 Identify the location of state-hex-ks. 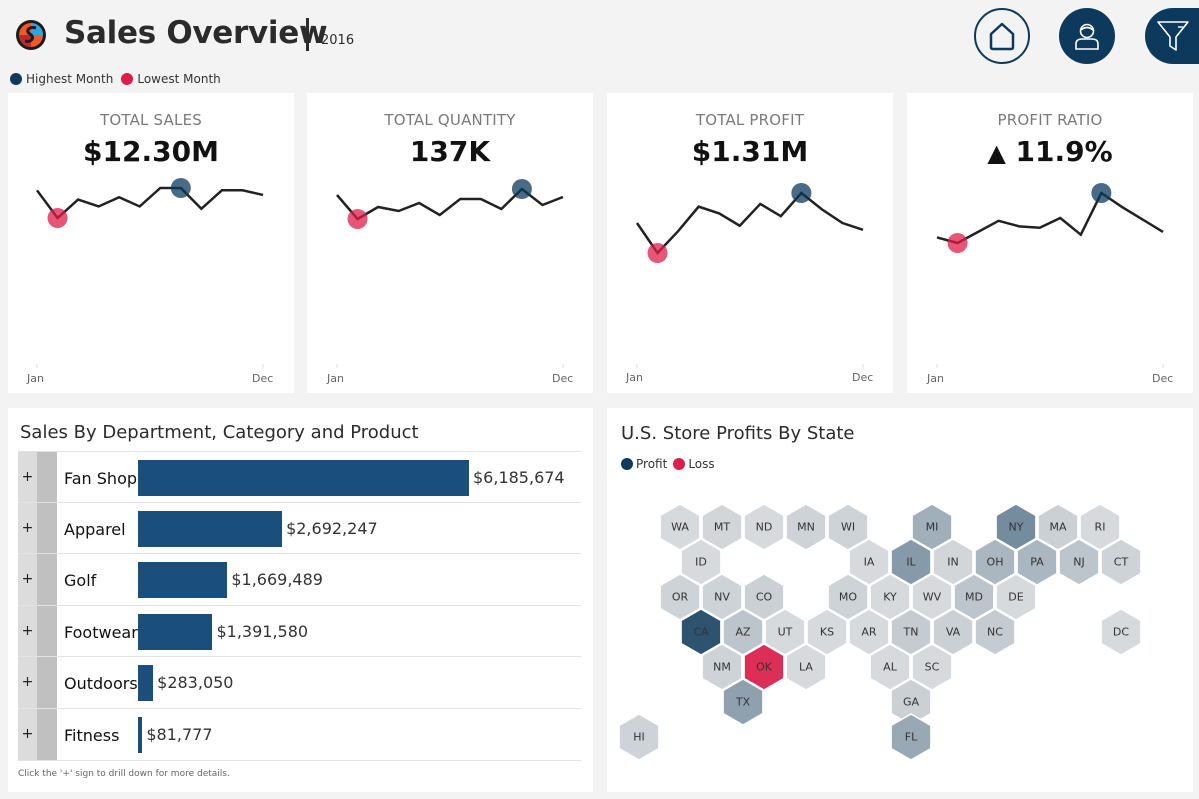
(827, 632).